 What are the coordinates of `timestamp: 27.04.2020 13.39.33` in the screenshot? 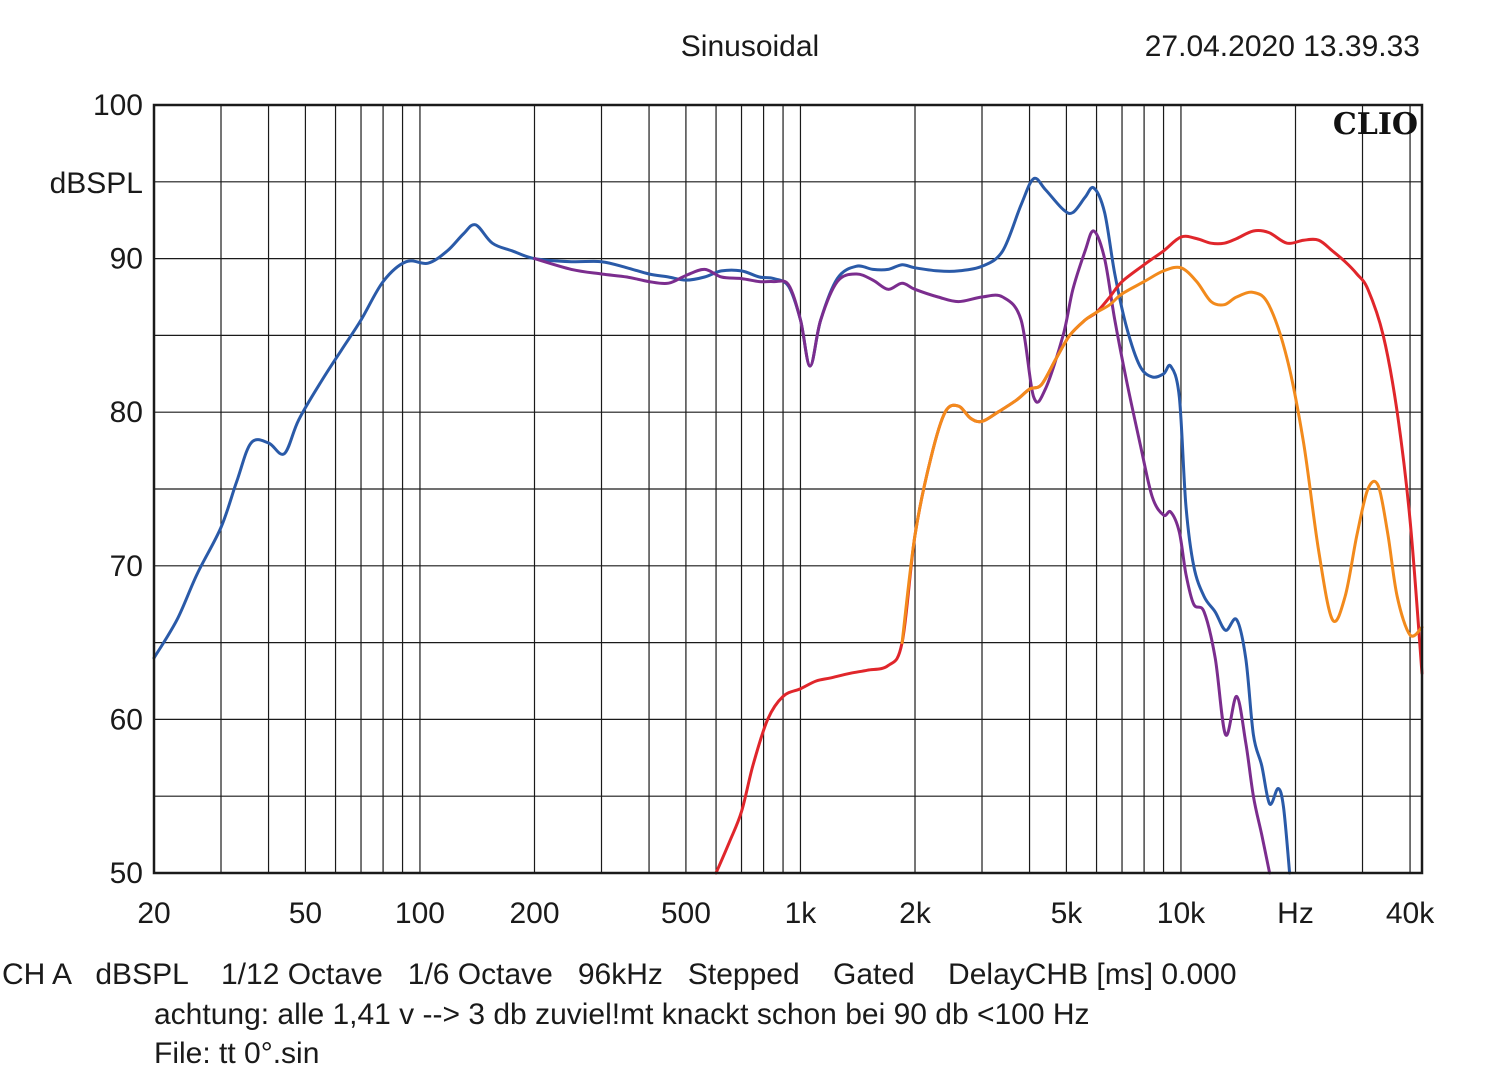 It's located at (1282, 46).